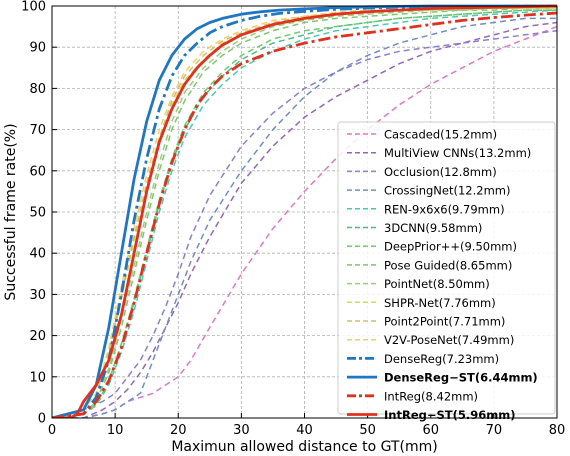 This screenshot has width=570, height=456. What do you see at coordinates (447, 191) in the screenshot?
I see `legend-label-3: CrossingNet(12.2mm)` at bounding box center [447, 191].